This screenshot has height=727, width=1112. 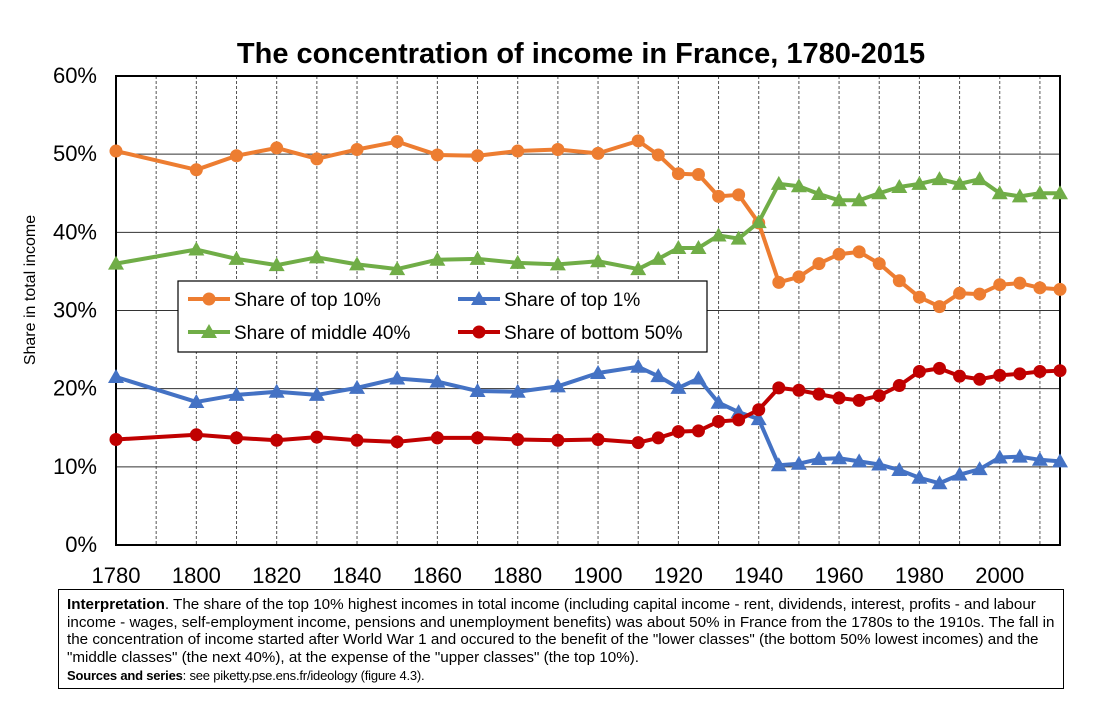 I want to click on x-tick-label: 1780, so click(x=116, y=575).